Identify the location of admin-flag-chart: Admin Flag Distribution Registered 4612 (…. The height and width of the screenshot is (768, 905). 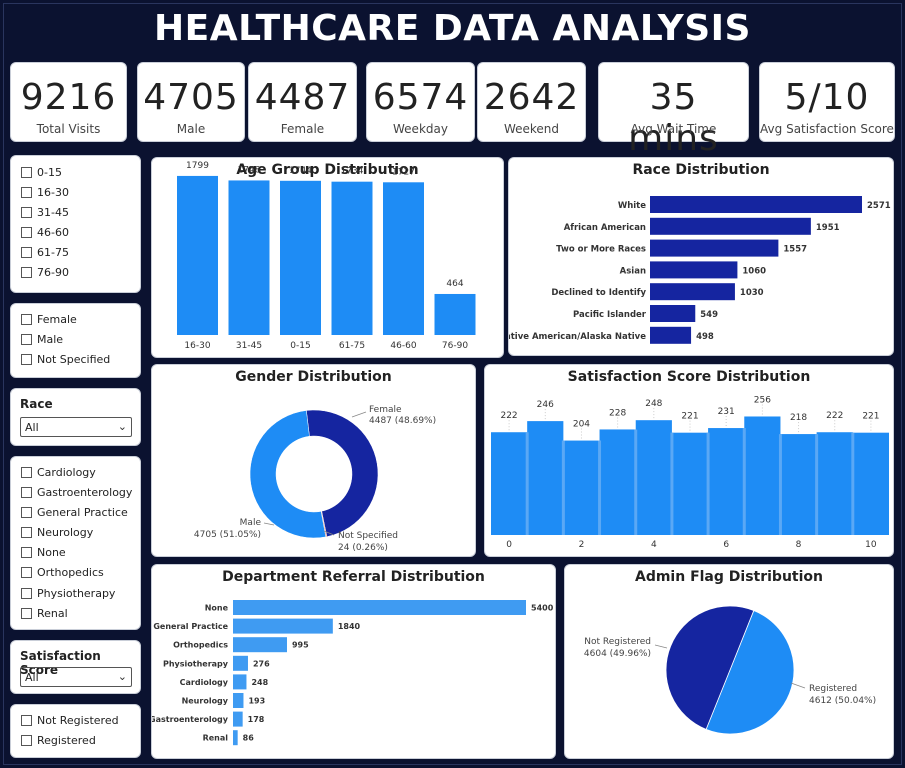
(729, 661).